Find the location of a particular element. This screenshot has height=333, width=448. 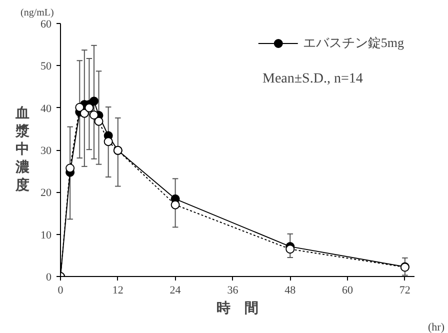

x-tick-label: 0 is located at coordinates (61, 290).